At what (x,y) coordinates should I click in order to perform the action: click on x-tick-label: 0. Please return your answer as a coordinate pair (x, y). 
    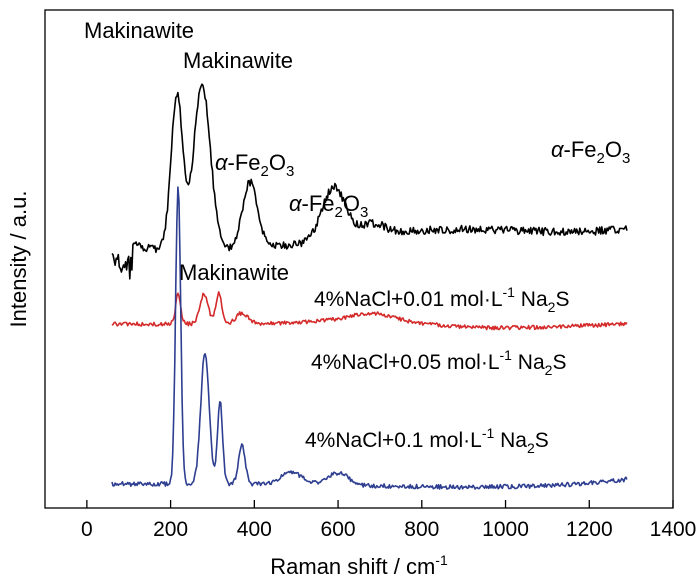
    Looking at the image, I should click on (87, 529).